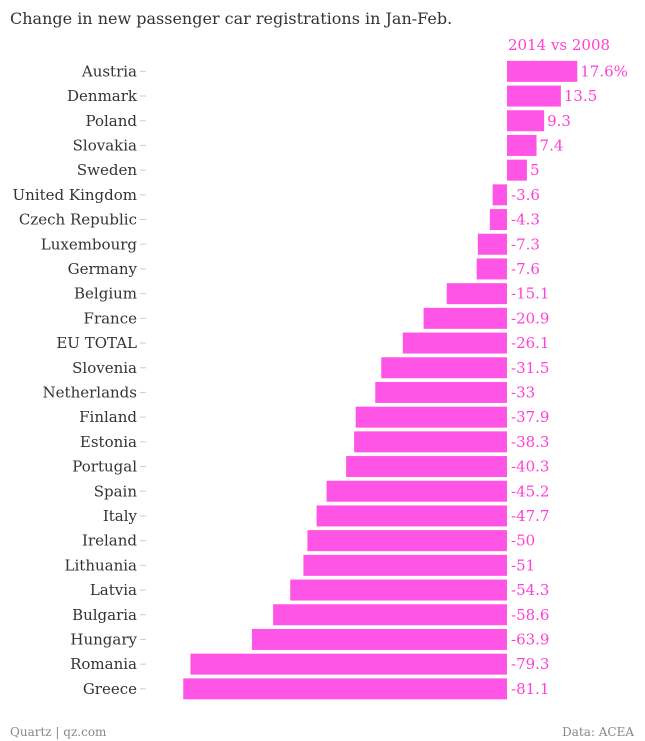 The height and width of the screenshot is (741, 645). Describe the element at coordinates (523, 541) in the screenshot. I see `value-label-ireland: -50` at that location.